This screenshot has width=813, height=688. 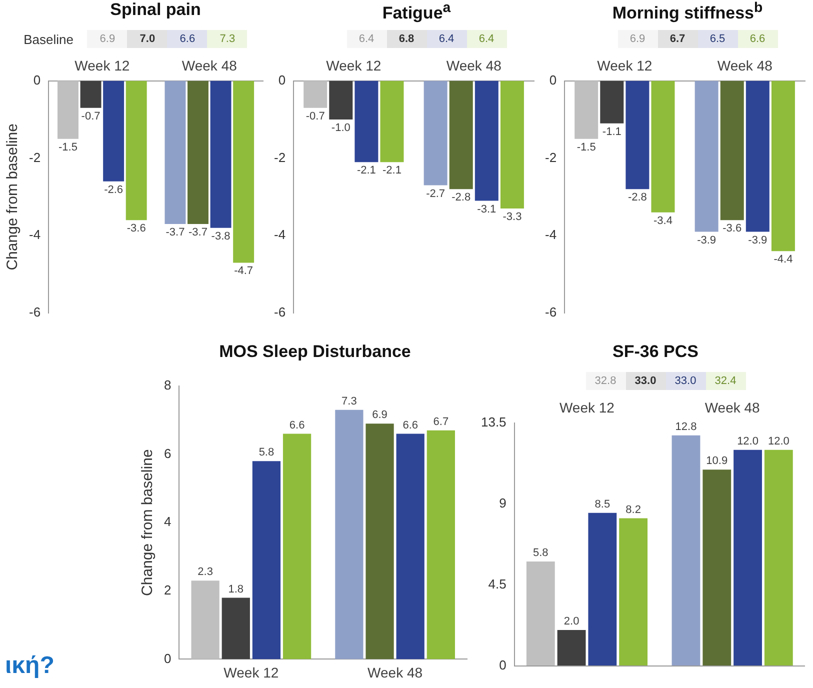 What do you see at coordinates (155, 10) in the screenshot?
I see `chart-title: Spinal pain` at bounding box center [155, 10].